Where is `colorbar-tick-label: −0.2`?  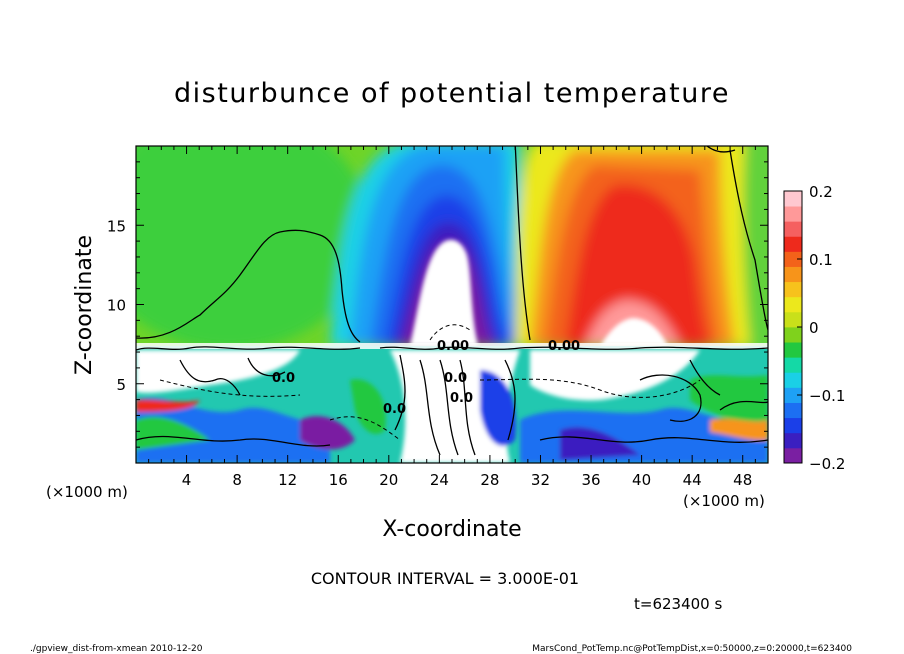
colorbar-tick-label: −0.2 is located at coordinates (827, 464).